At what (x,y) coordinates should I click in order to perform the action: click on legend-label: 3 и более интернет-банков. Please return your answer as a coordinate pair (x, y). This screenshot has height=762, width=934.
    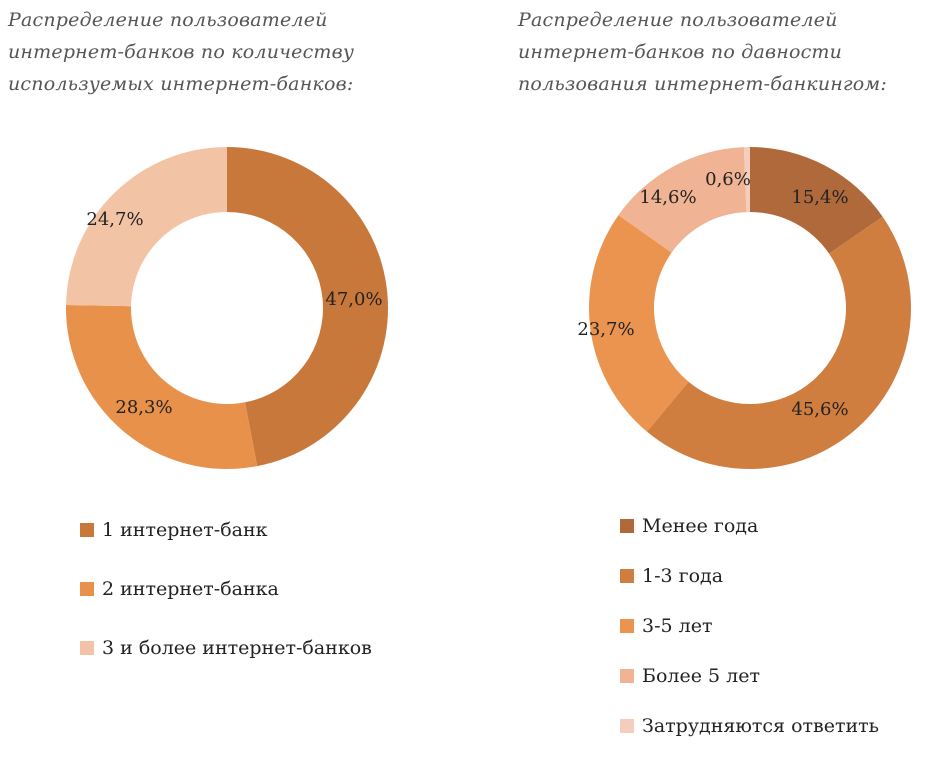
    Looking at the image, I should click on (237, 648).